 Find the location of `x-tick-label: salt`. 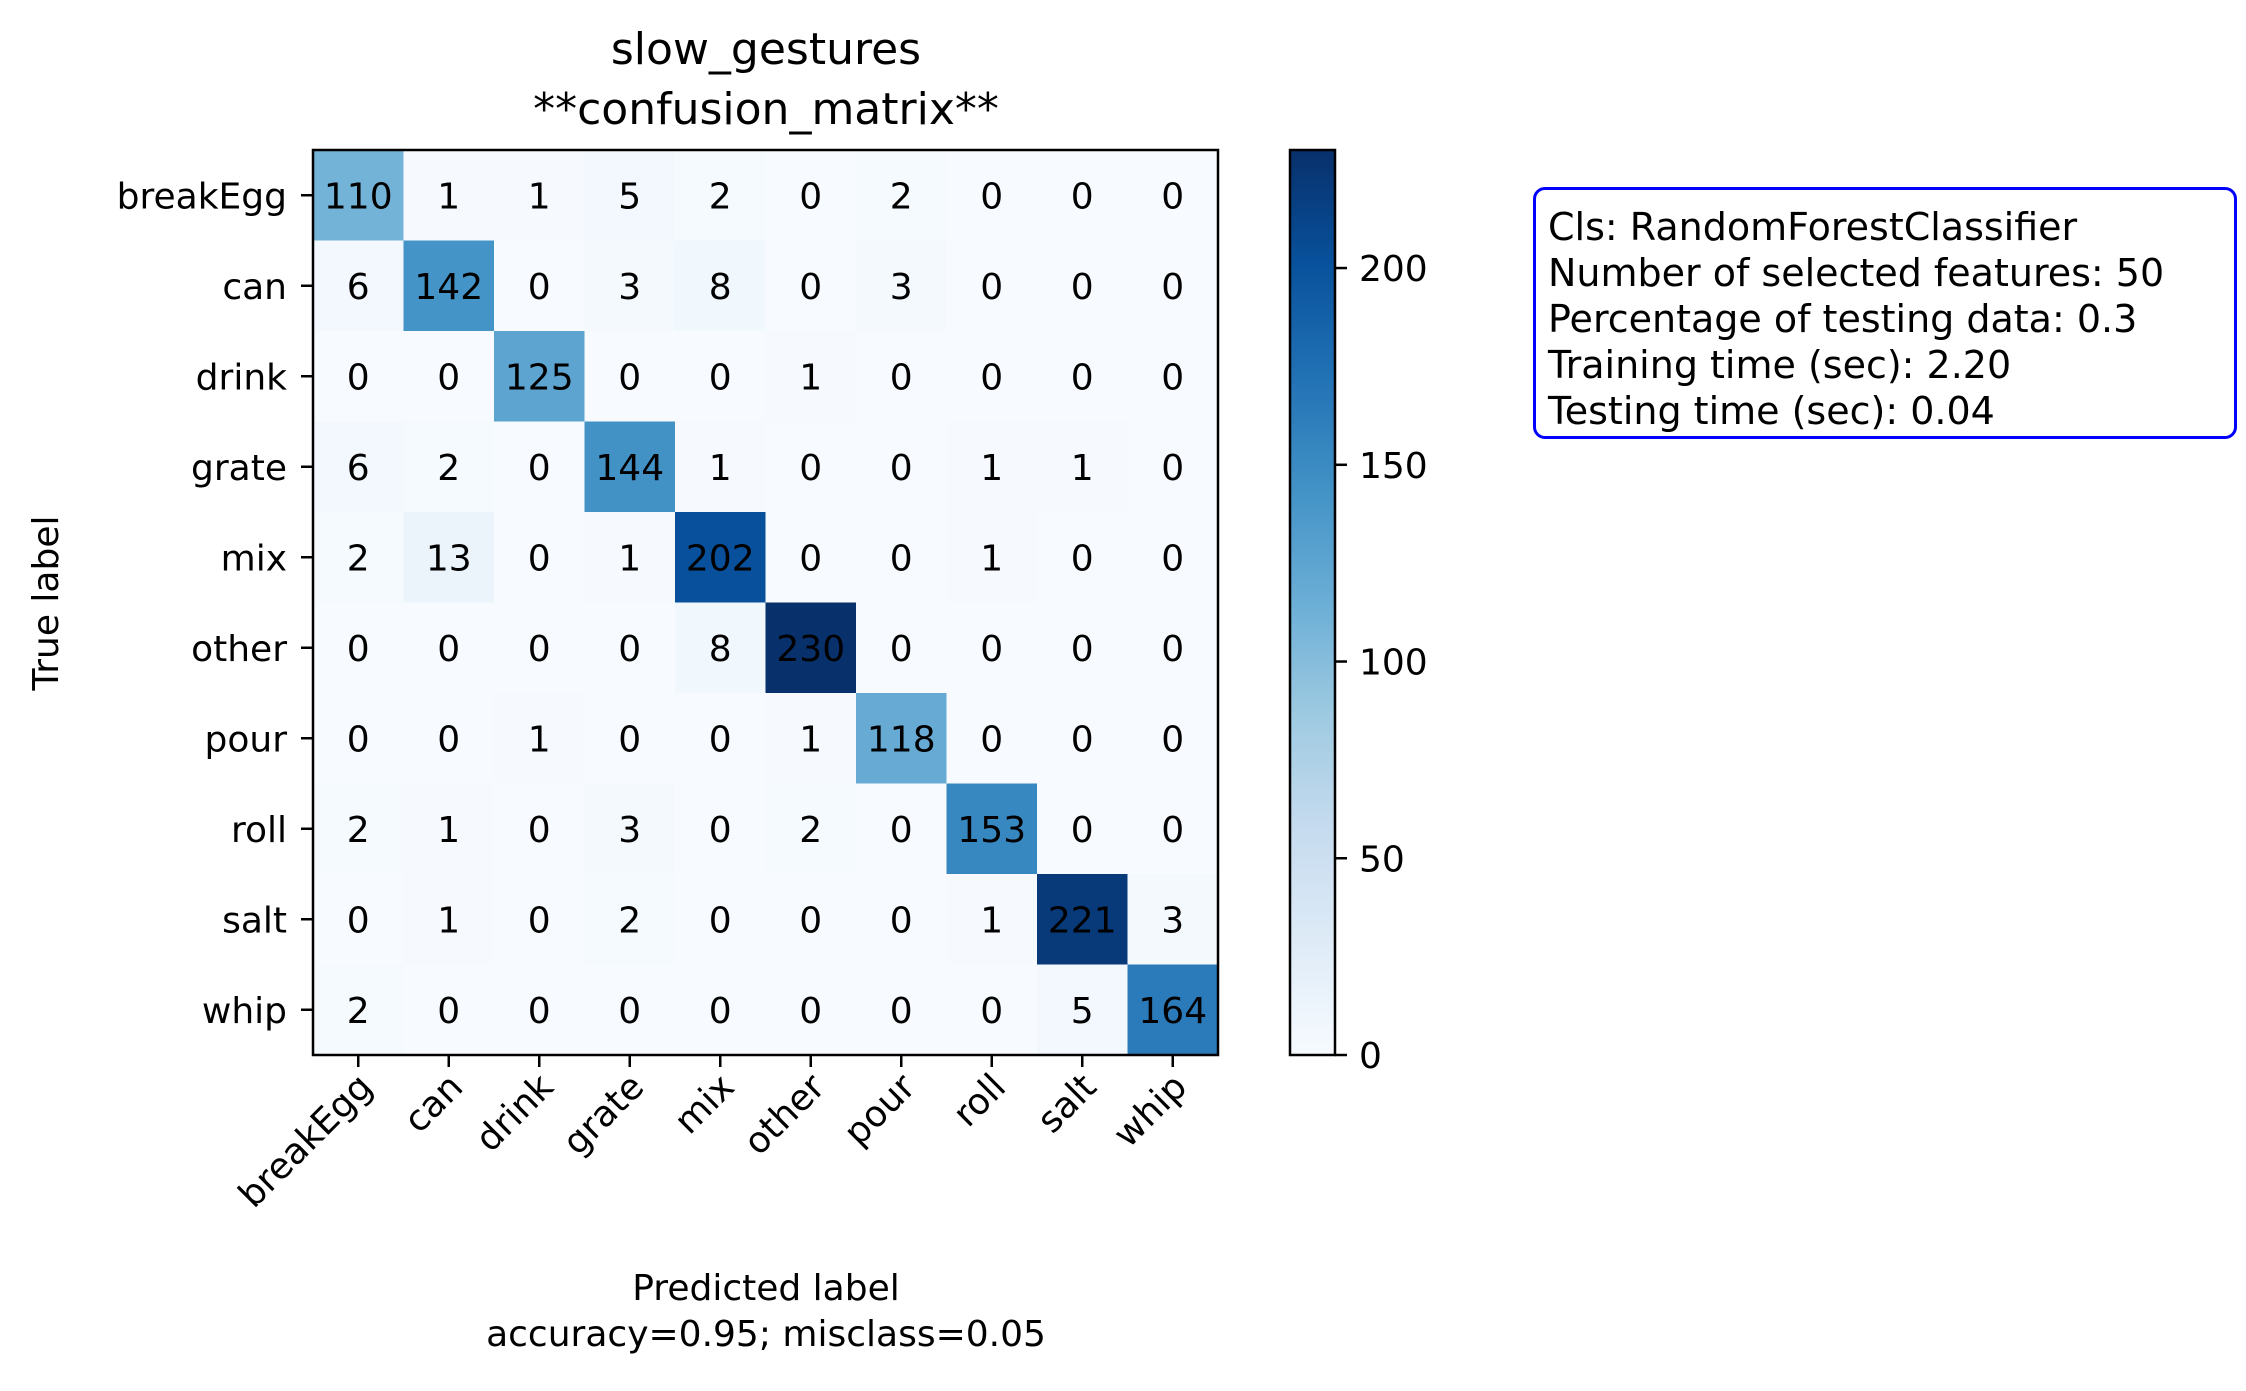

x-tick-label: salt is located at coordinates (1067, 1103).